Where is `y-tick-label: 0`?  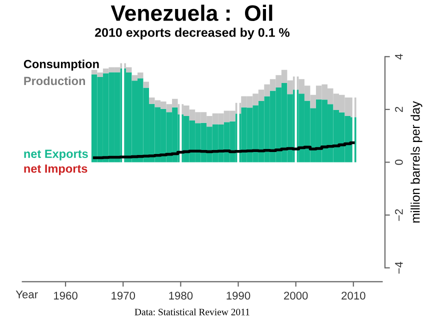
y-tick-label: 0 is located at coordinates (398, 162).